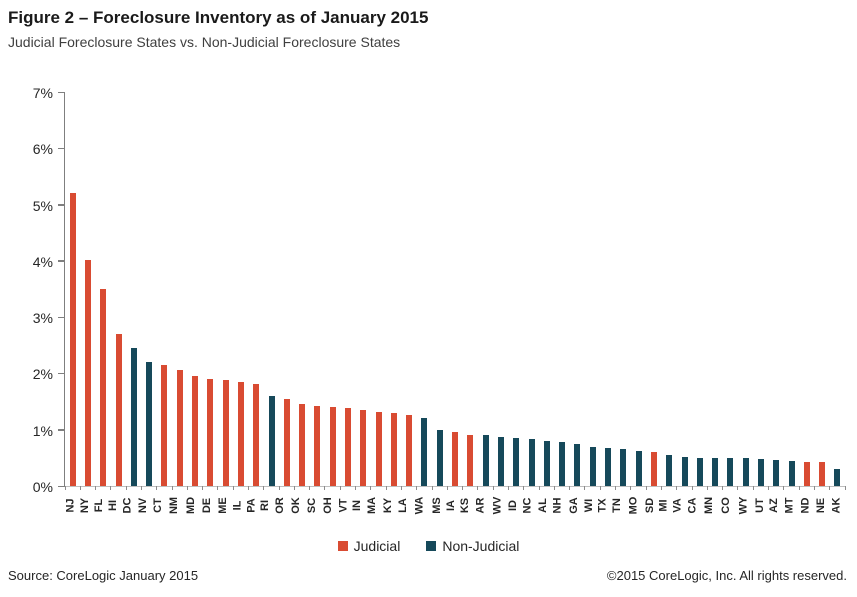  What do you see at coordinates (332, 289) in the screenshot?
I see `bar-slot-OH` at bounding box center [332, 289].